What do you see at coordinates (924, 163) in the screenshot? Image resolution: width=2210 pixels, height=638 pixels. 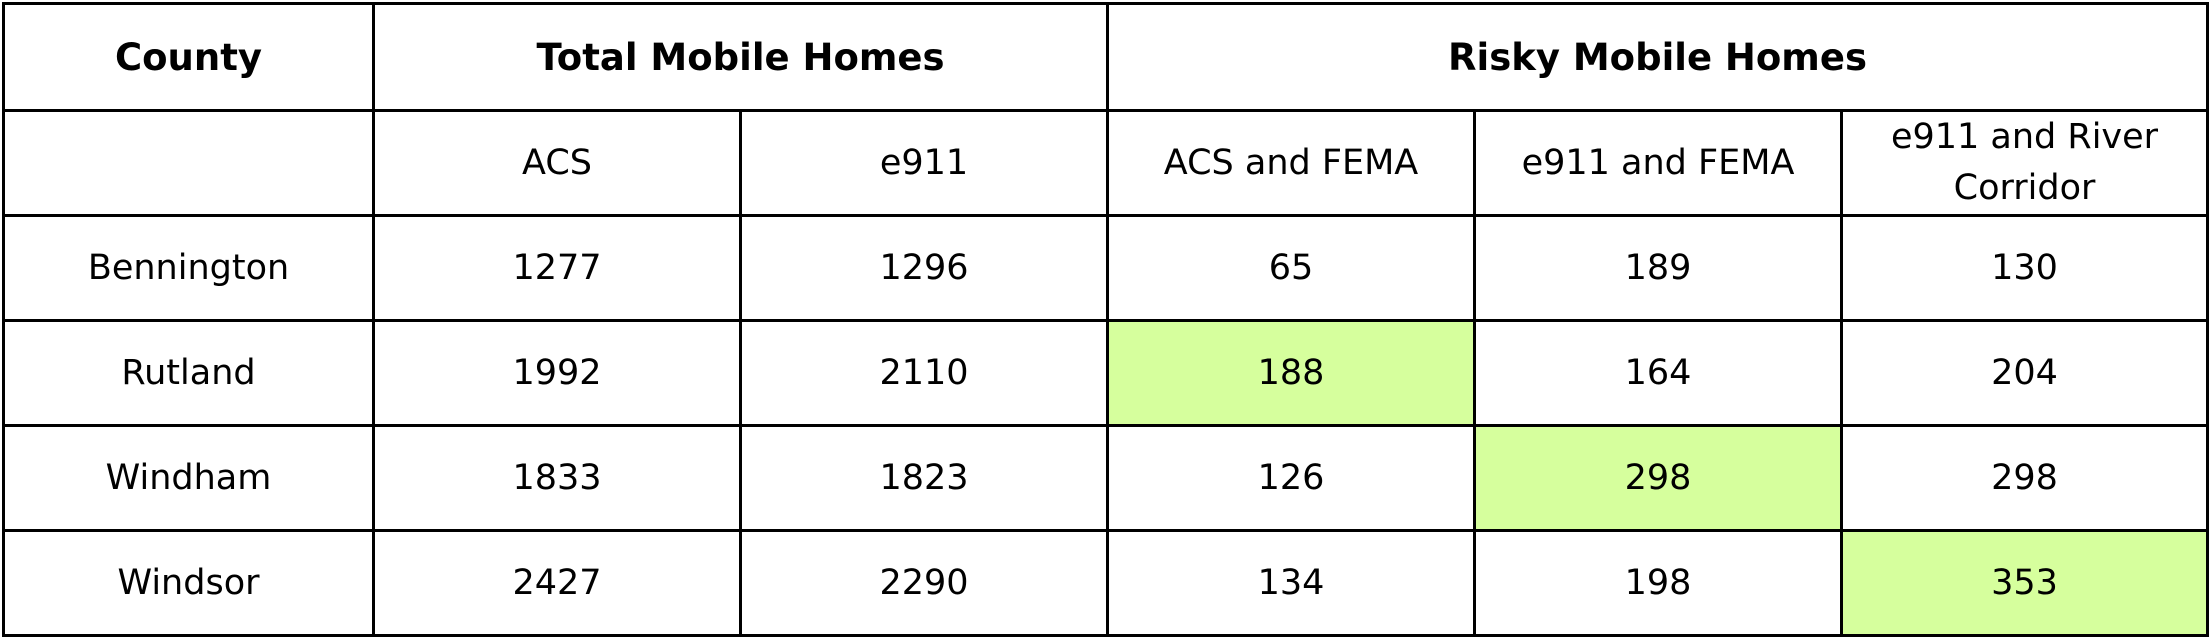 I see `subheader-e911: e911` at bounding box center [924, 163].